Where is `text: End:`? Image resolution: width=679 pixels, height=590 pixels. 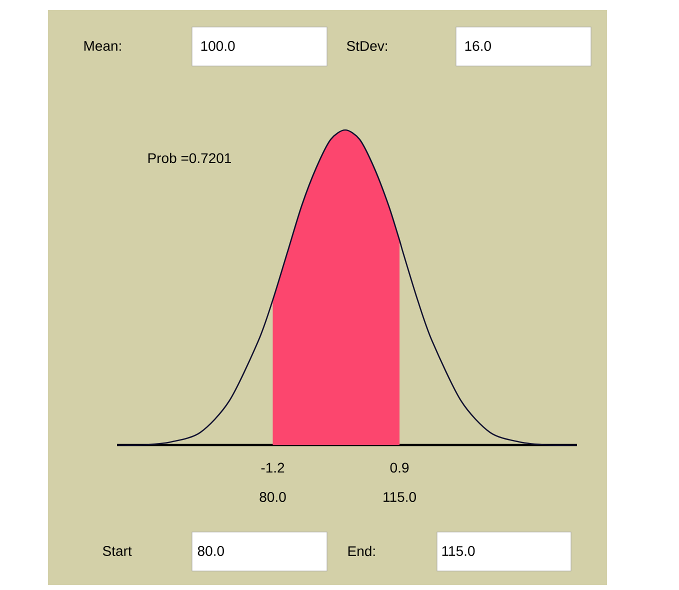
text: End: is located at coordinates (361, 551).